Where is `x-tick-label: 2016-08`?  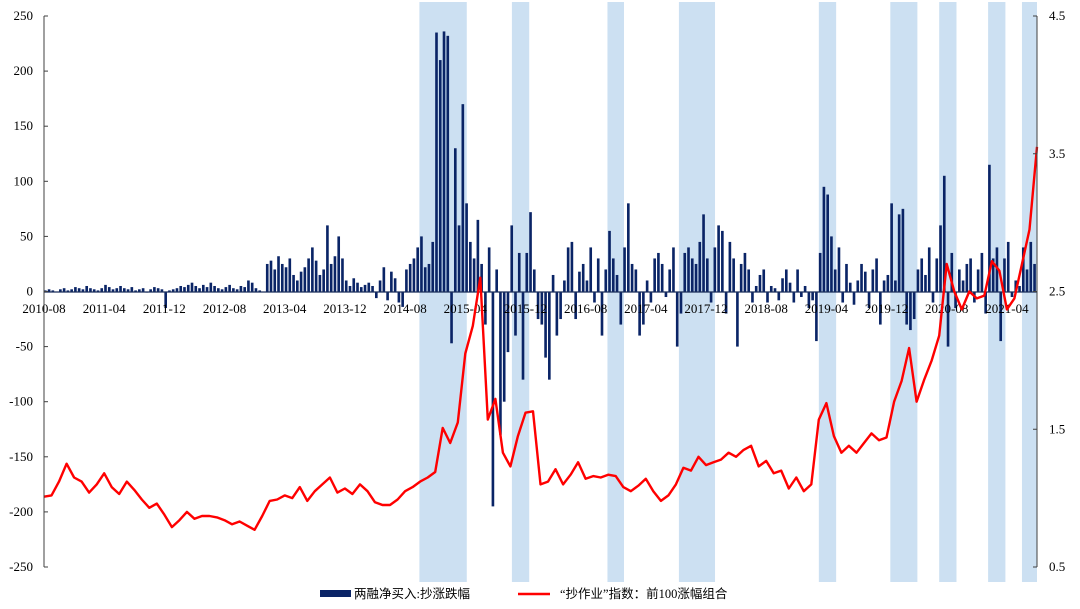 x-tick-label: 2016-08 is located at coordinates (585, 308).